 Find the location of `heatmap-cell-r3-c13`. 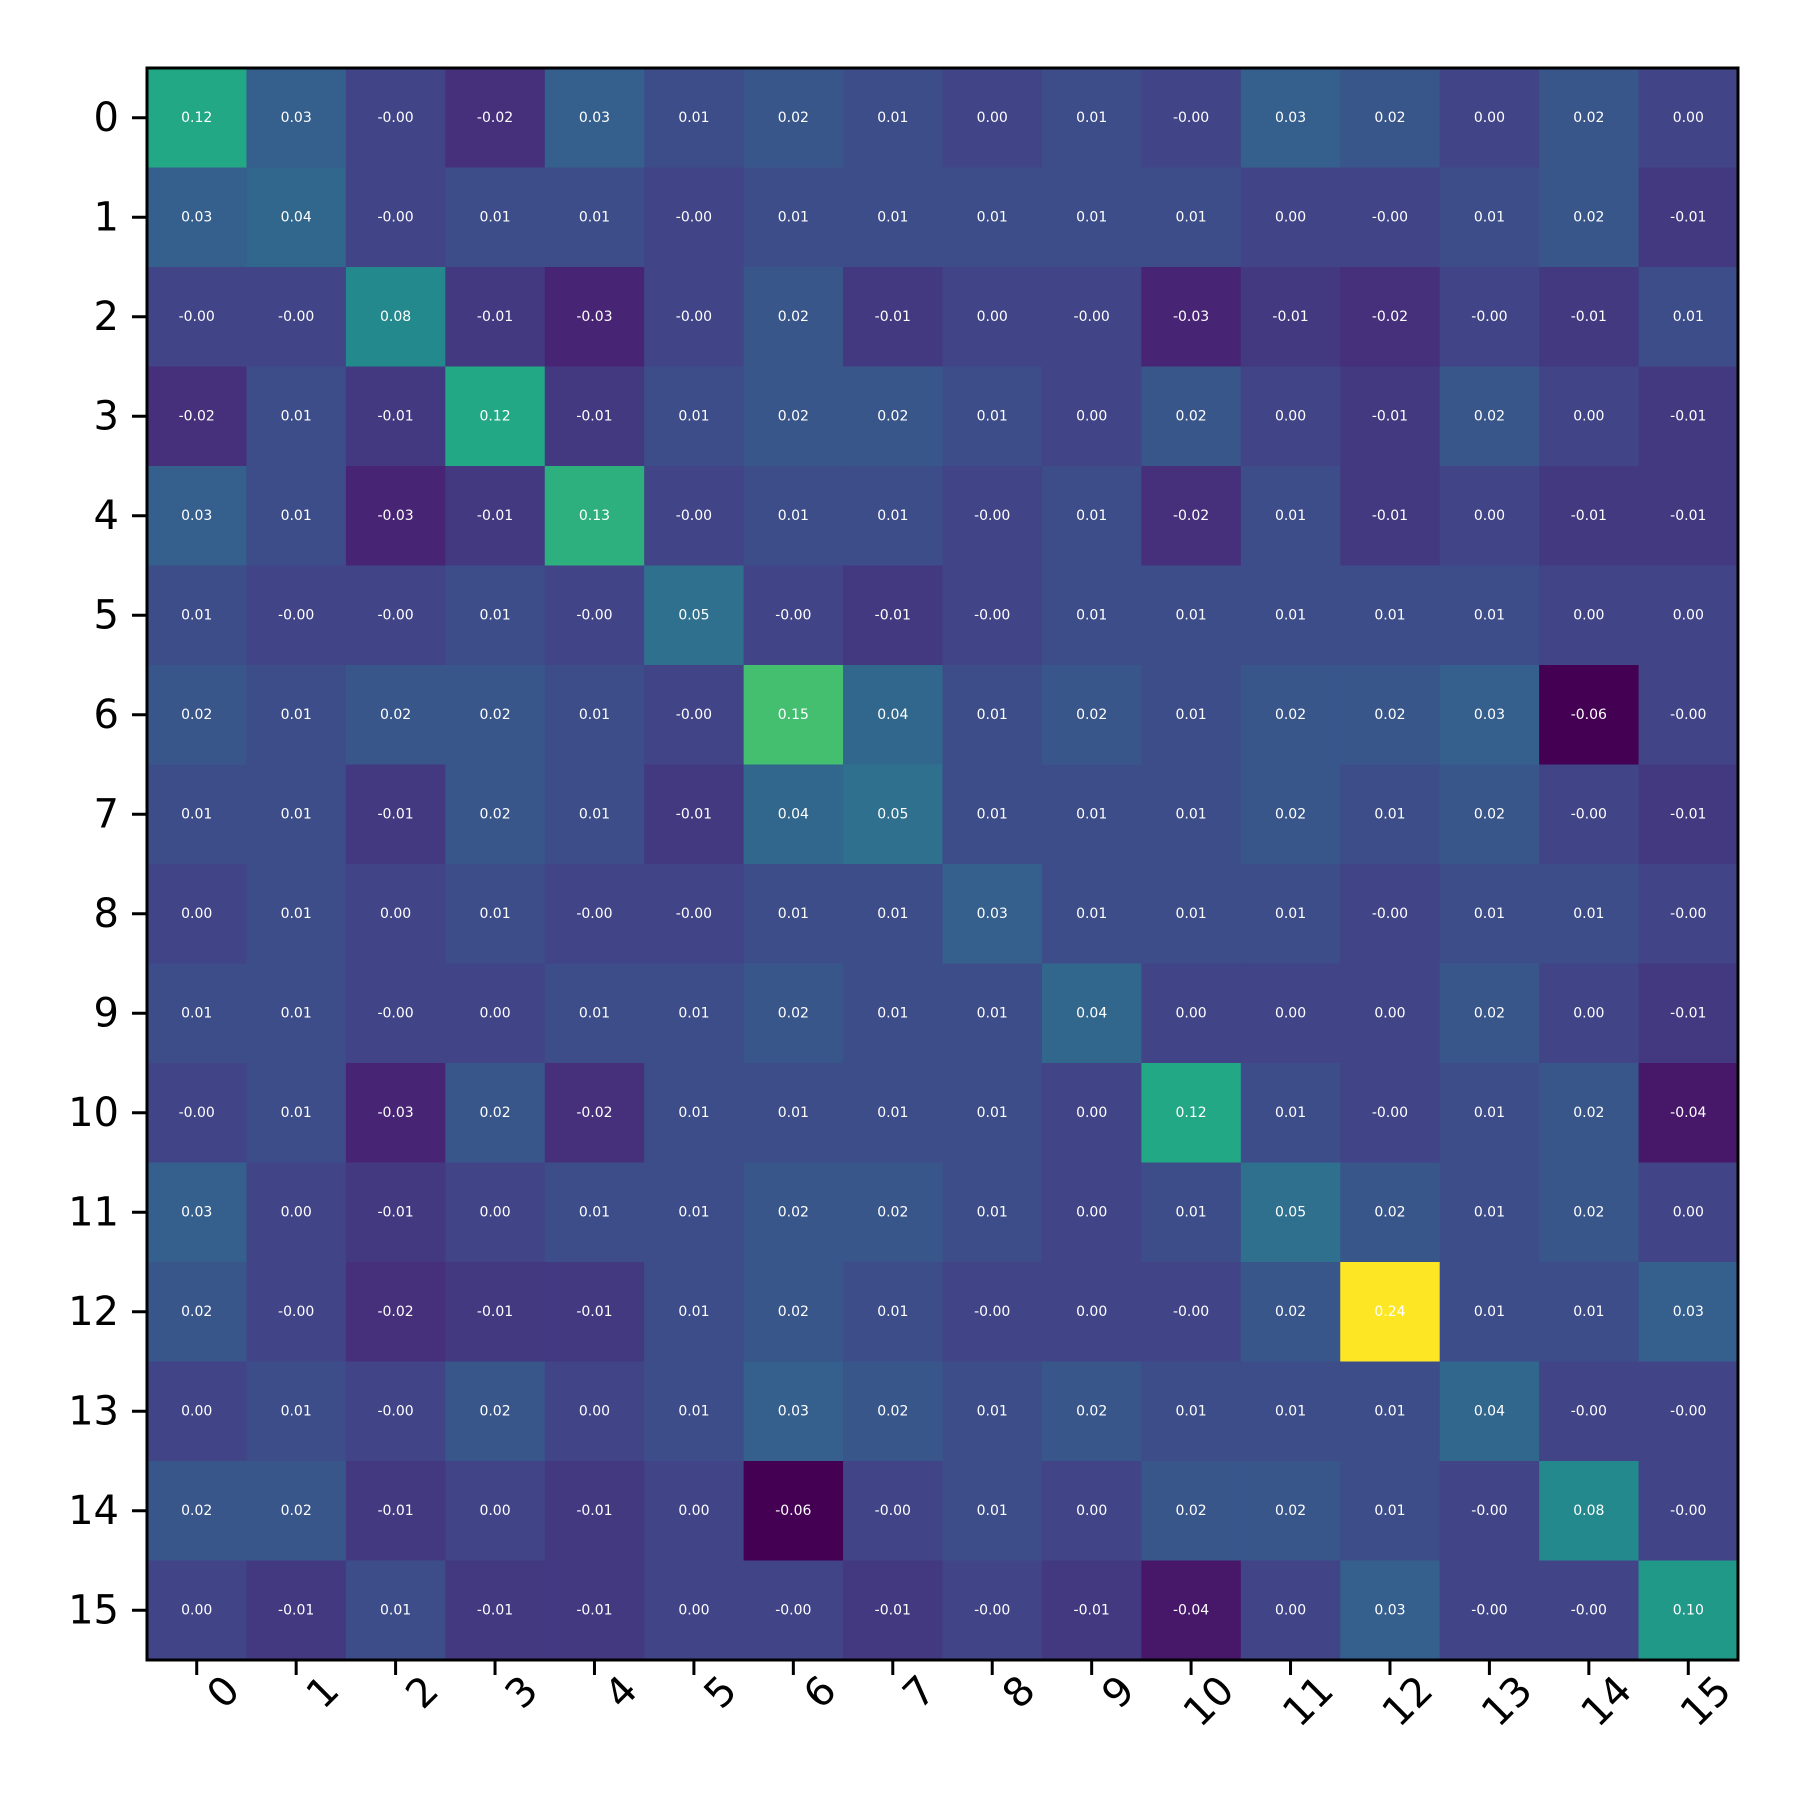

heatmap-cell-r3-c13 is located at coordinates (1489, 416).